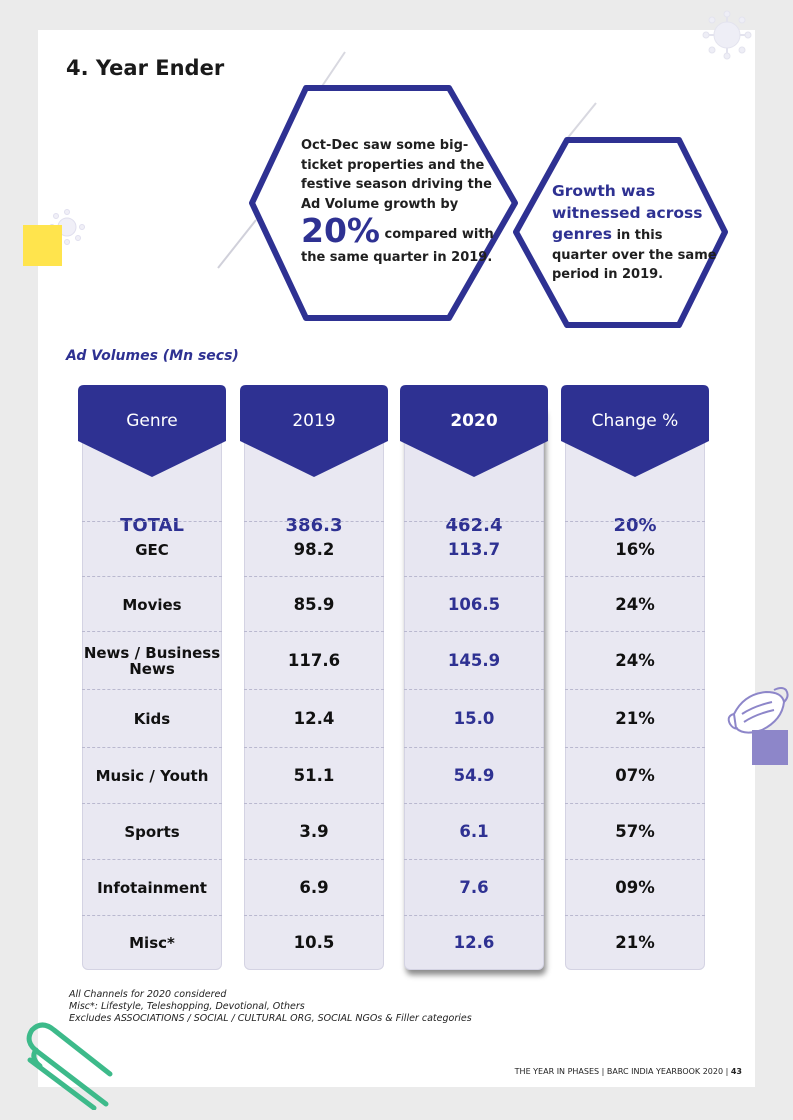  What do you see at coordinates (145, 68) in the screenshot?
I see `page-title: 4. Year Ender` at bounding box center [145, 68].